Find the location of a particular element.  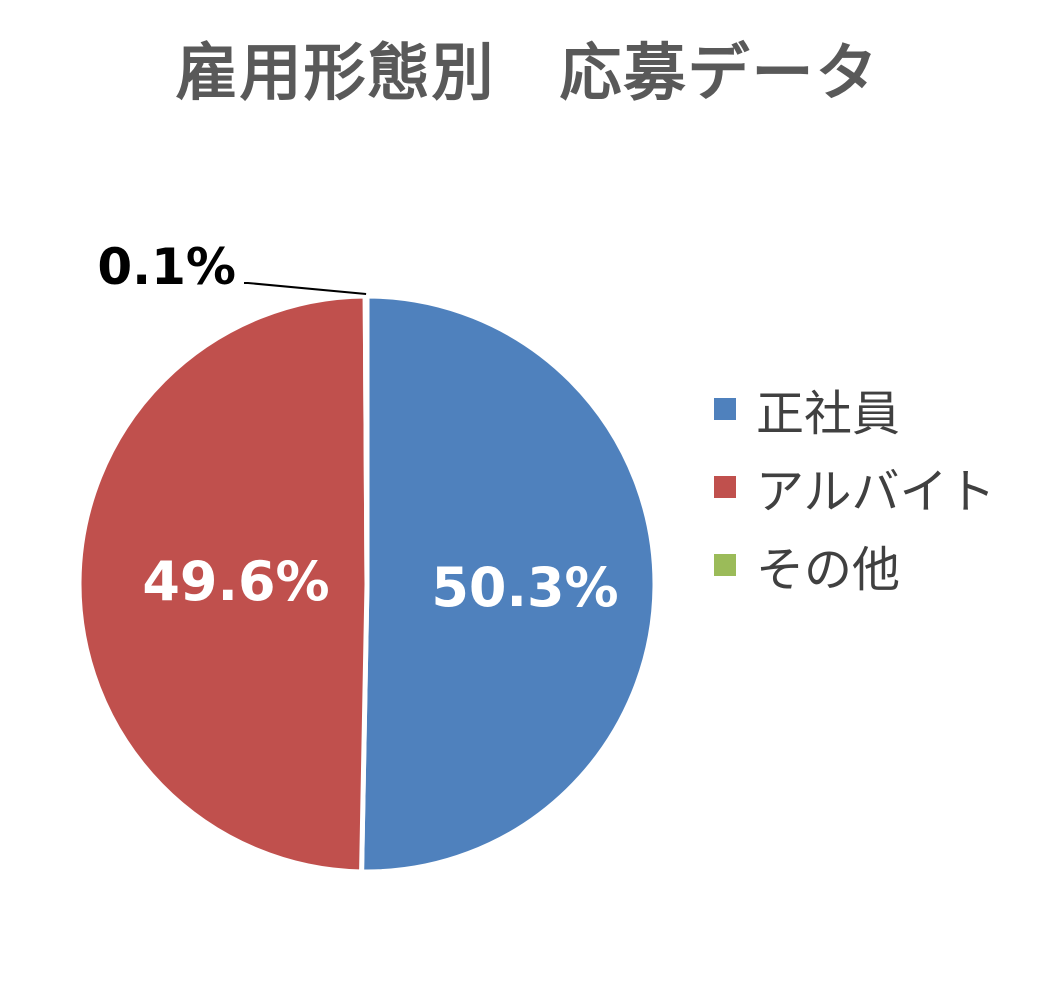

data-label-sonota: 0.1% is located at coordinates (166, 267).